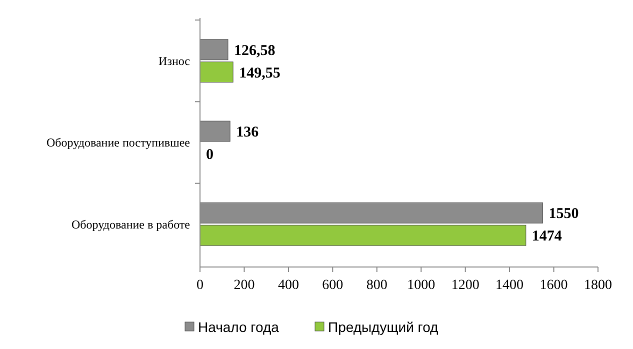  I want to click on legend-label: Предыдущий год, so click(383, 326).